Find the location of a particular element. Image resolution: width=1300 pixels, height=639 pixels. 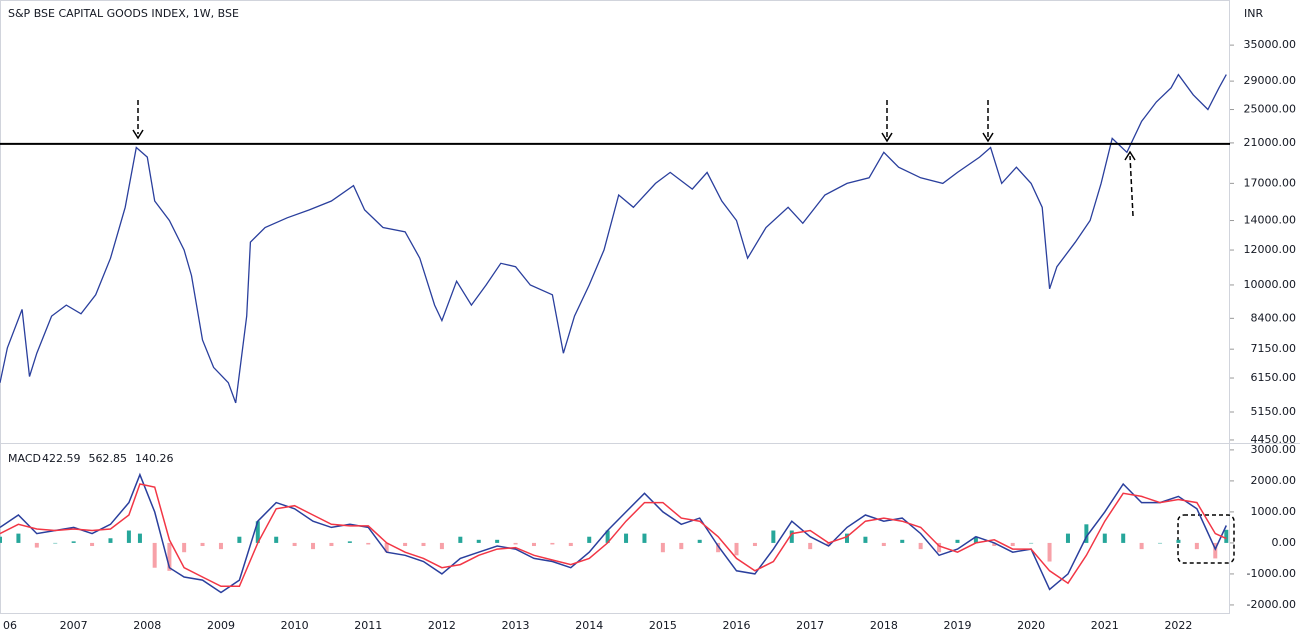

y-tick-label: 35000.00 is located at coordinates (1270, 44).